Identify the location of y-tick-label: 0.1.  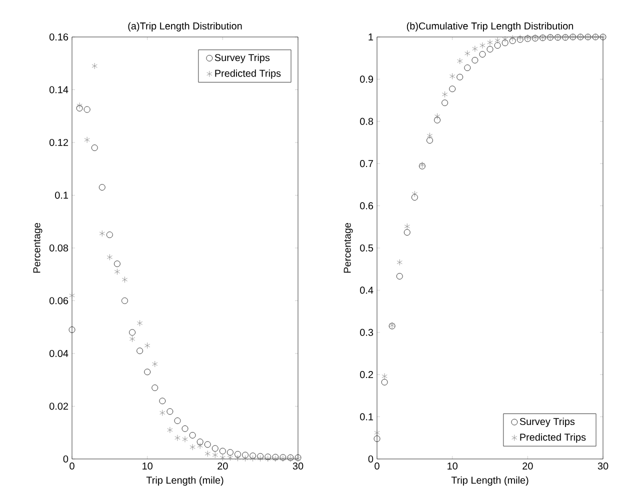
(61, 195).